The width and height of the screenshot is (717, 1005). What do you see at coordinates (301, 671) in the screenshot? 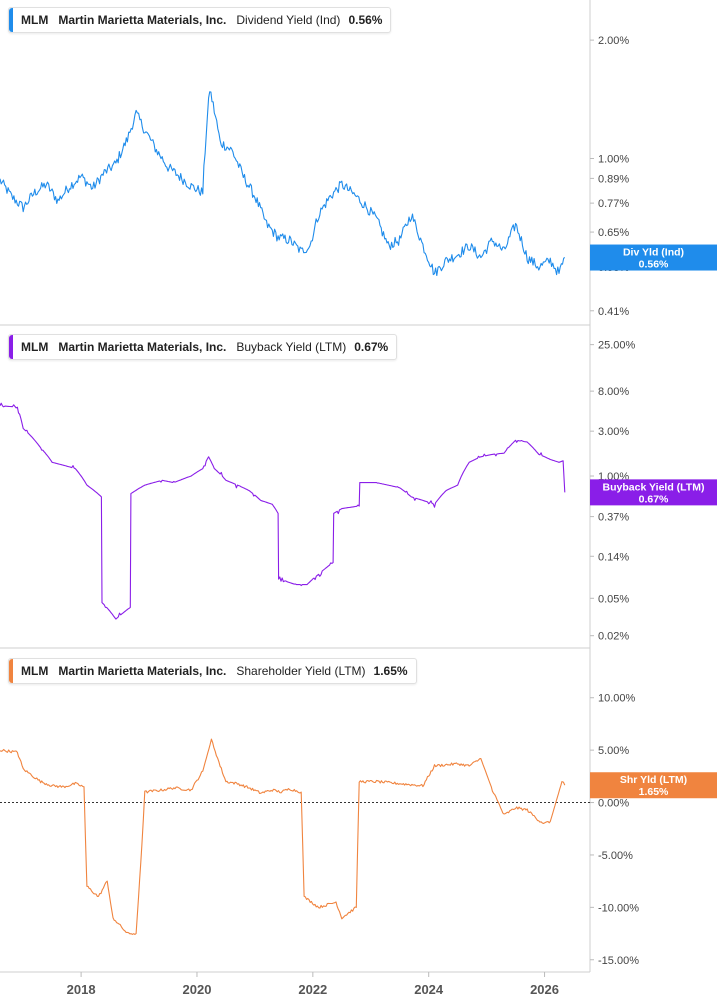
I see `legend-metric: Shareholder Yield (LTM)` at bounding box center [301, 671].